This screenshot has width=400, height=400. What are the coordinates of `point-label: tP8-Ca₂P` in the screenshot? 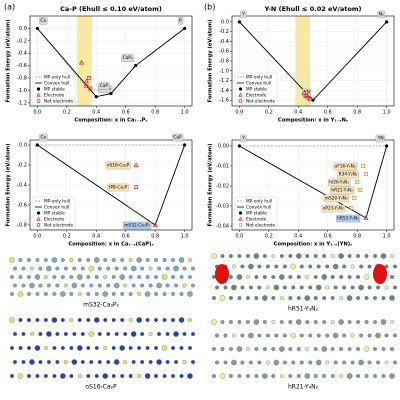 It's located at (118, 187).